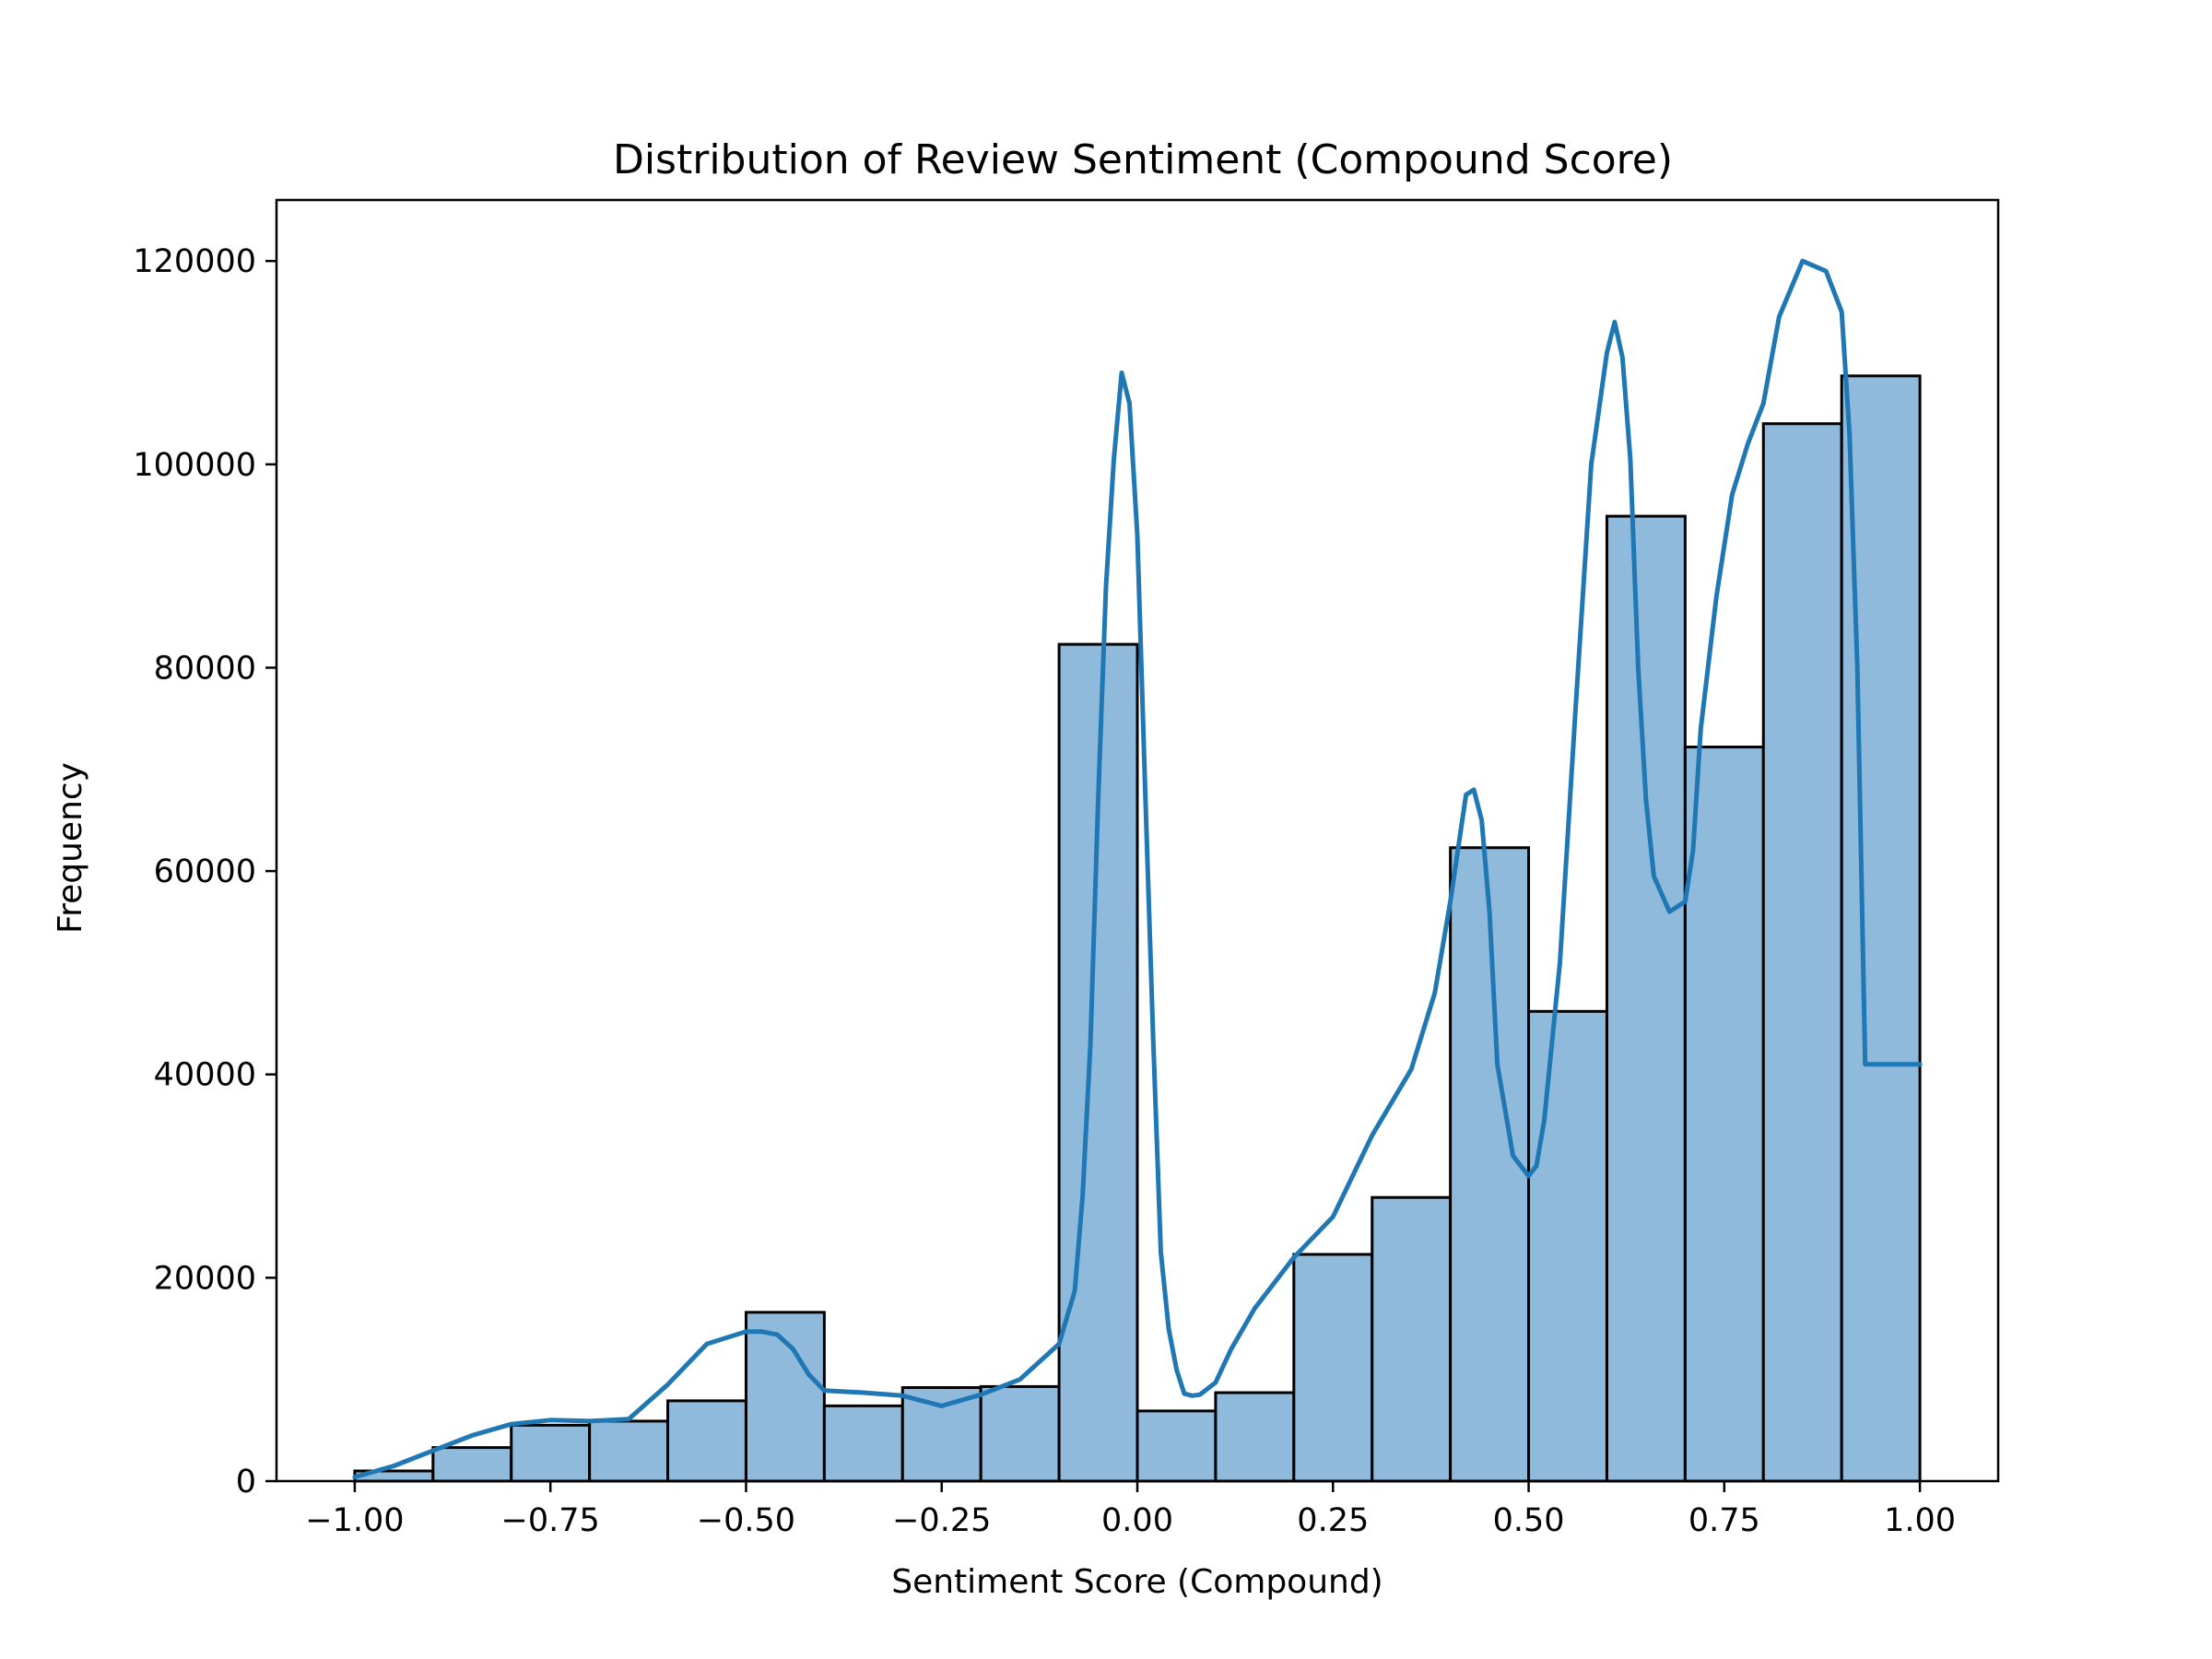 The width and height of the screenshot is (2212, 1659). Describe the element at coordinates (354, 1520) in the screenshot. I see `x-tick-label: −1.00` at that location.